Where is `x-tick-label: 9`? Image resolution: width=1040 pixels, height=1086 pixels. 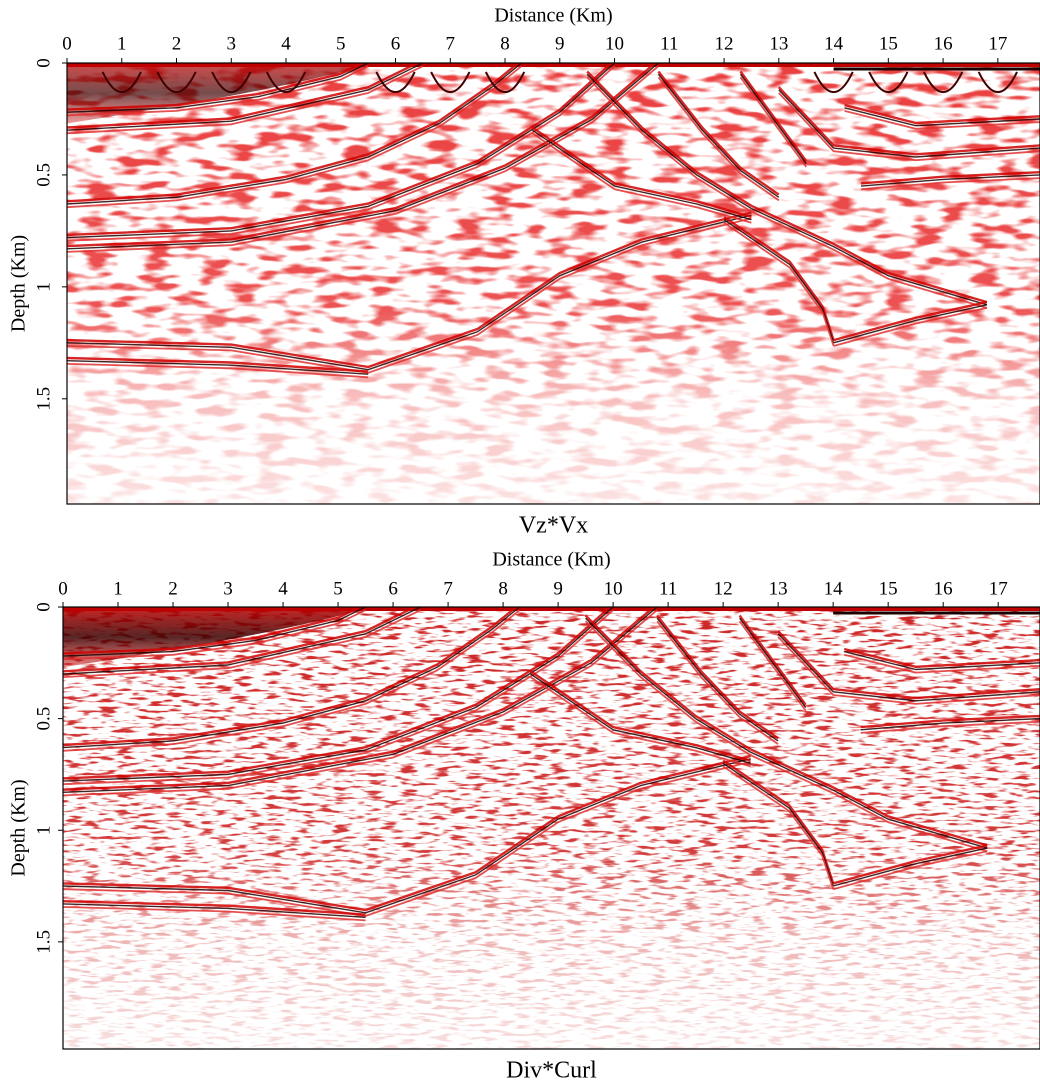 x-tick-label: 9 is located at coordinates (560, 43).